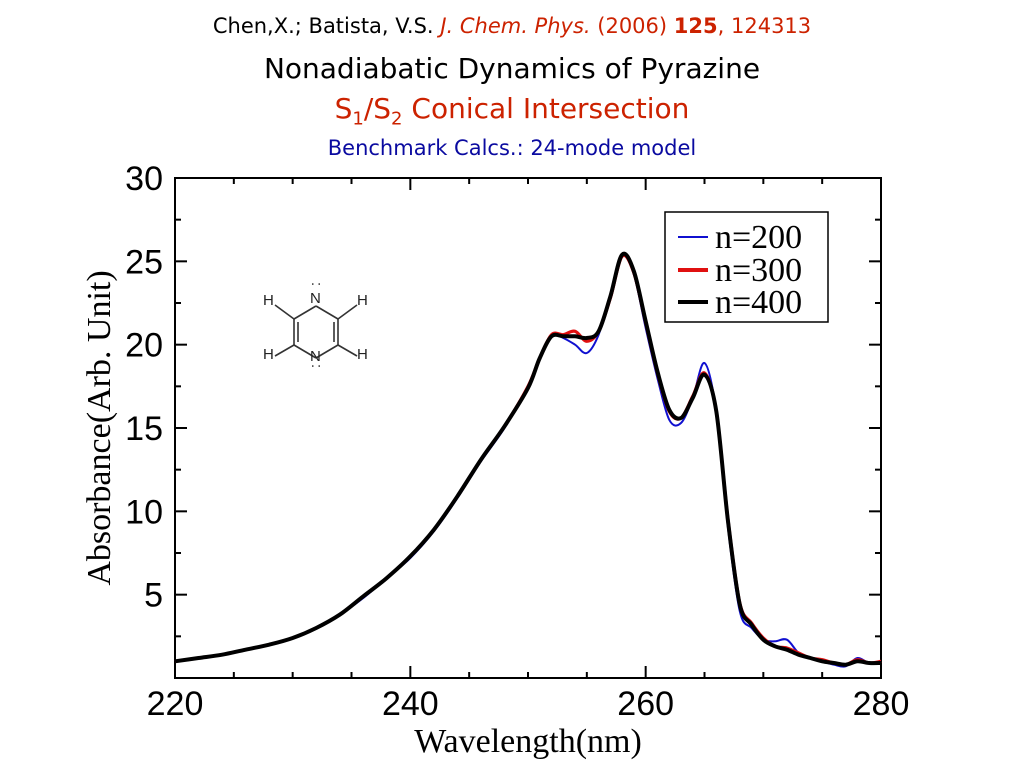 The image size is (1024, 768). Describe the element at coordinates (632, 26) in the screenshot. I see `citation-year: (2006)` at that location.